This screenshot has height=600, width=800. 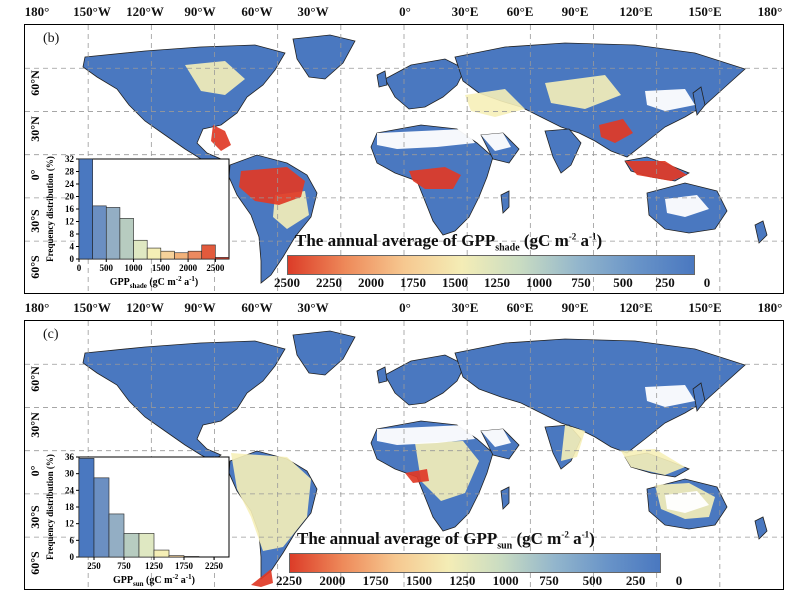 What do you see at coordinates (479, 581) in the screenshot?
I see `colorbar-ticks: 2250 2000 1750 1500 1250 1000 750 500 250 0` at bounding box center [479, 581].